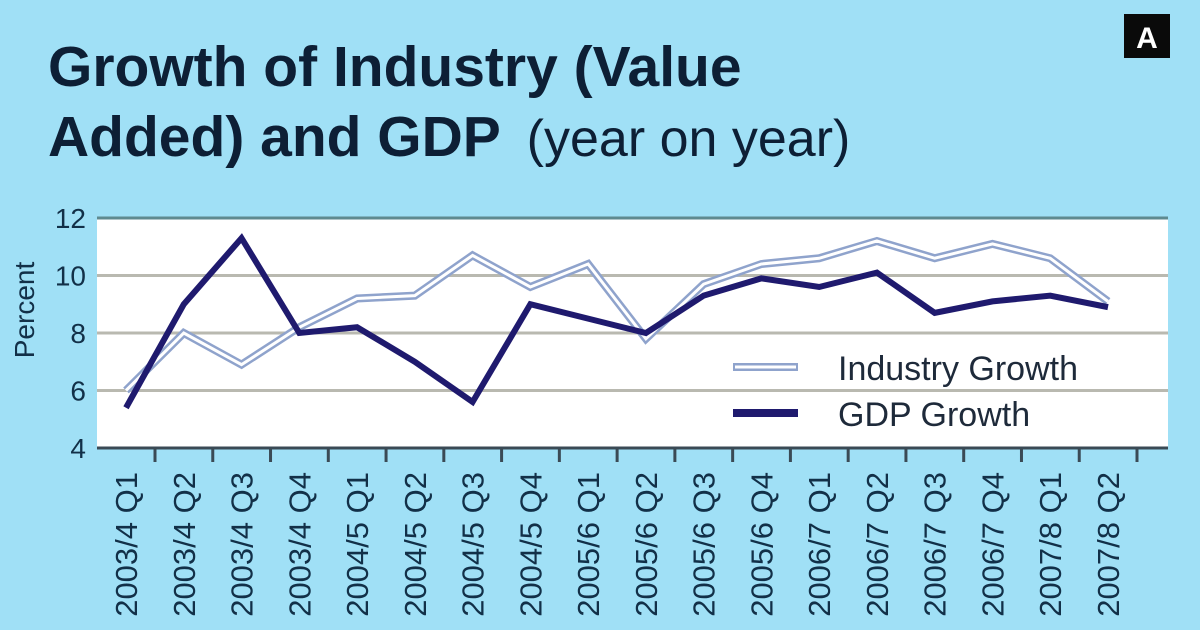 The width and height of the screenshot is (1200, 630). I want to click on x-tick-label: 2006/7 Q3, so click(935, 544).